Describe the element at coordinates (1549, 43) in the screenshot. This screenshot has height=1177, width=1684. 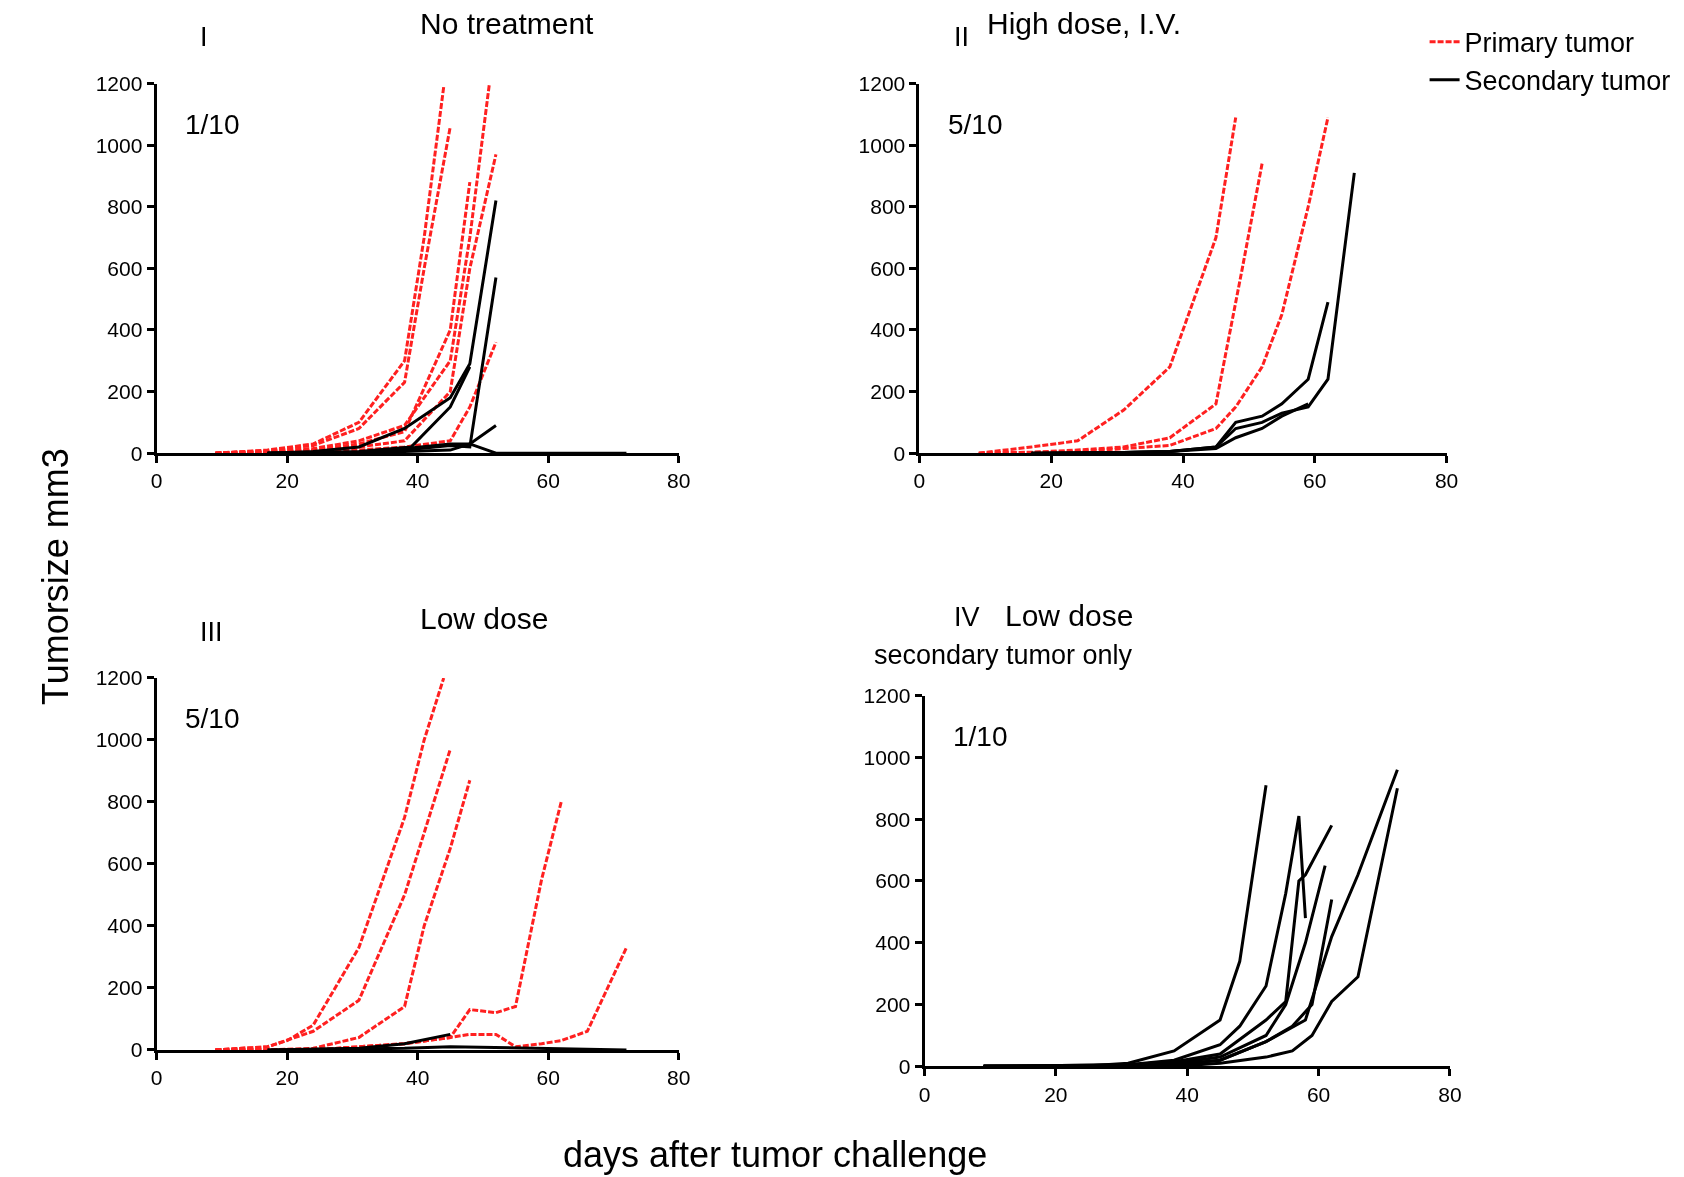
I see `legend-label: Primary tumor` at that location.